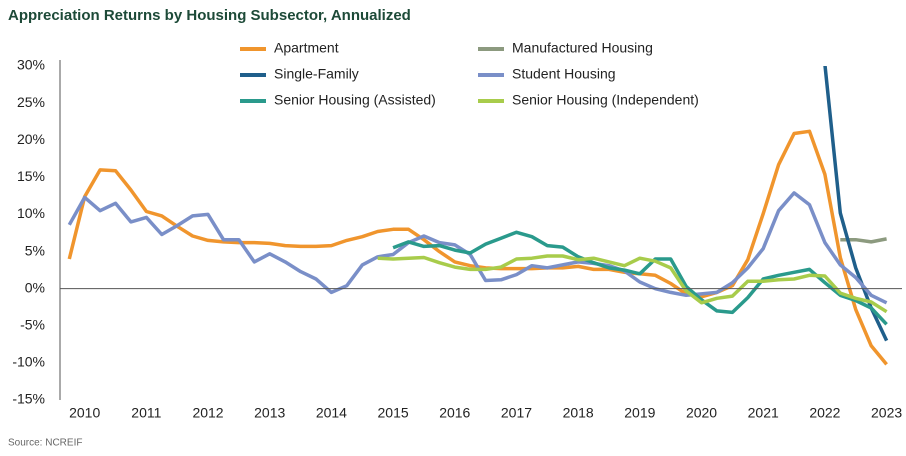 The width and height of the screenshot is (906, 456). I want to click on x-tick-label: 2015, so click(393, 413).